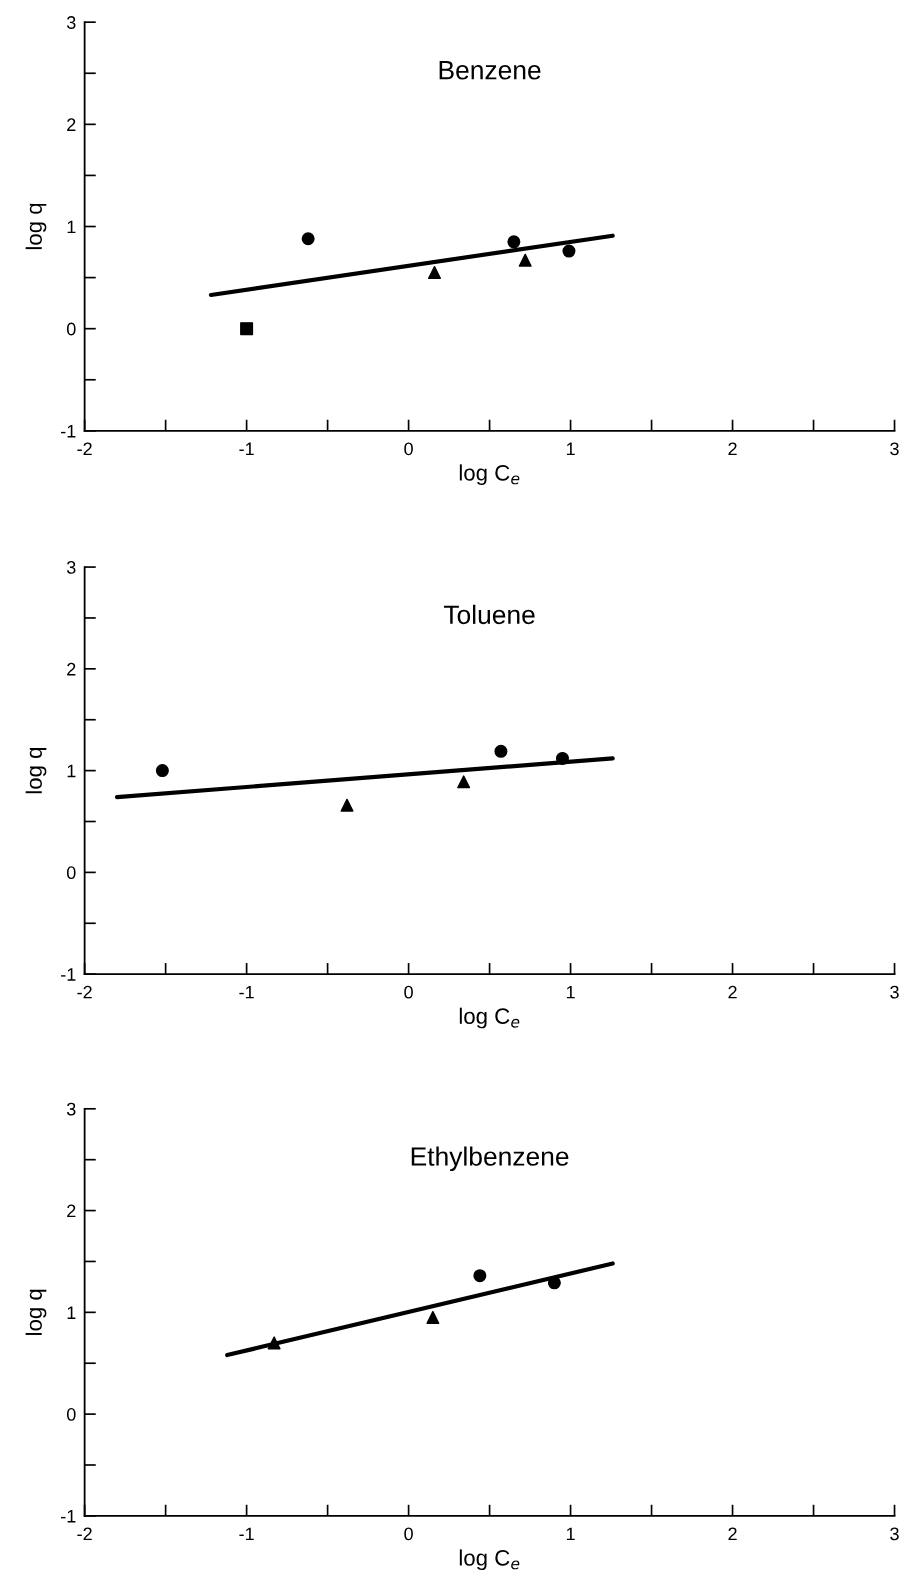 This screenshot has width=910, height=1584. What do you see at coordinates (490, 70) in the screenshot?
I see `text: Benzene` at bounding box center [490, 70].